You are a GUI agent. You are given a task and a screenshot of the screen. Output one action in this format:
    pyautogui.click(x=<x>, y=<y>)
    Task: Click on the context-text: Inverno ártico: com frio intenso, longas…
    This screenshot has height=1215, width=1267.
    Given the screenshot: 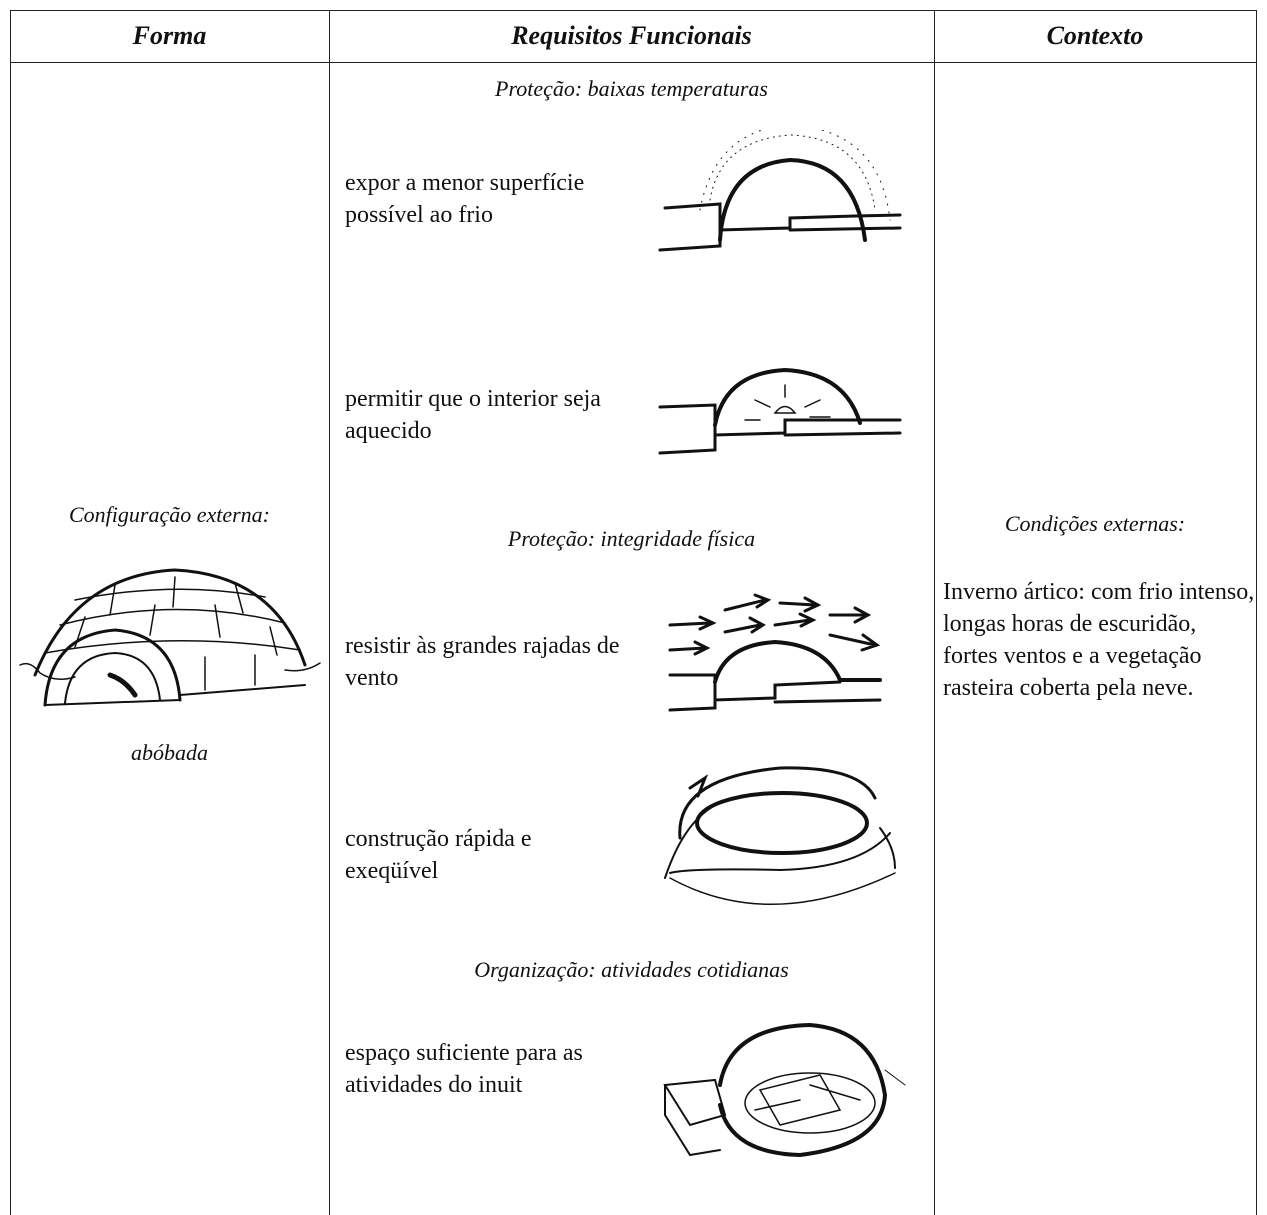 What is the action you would take?
    pyautogui.click(x=1099, y=640)
    